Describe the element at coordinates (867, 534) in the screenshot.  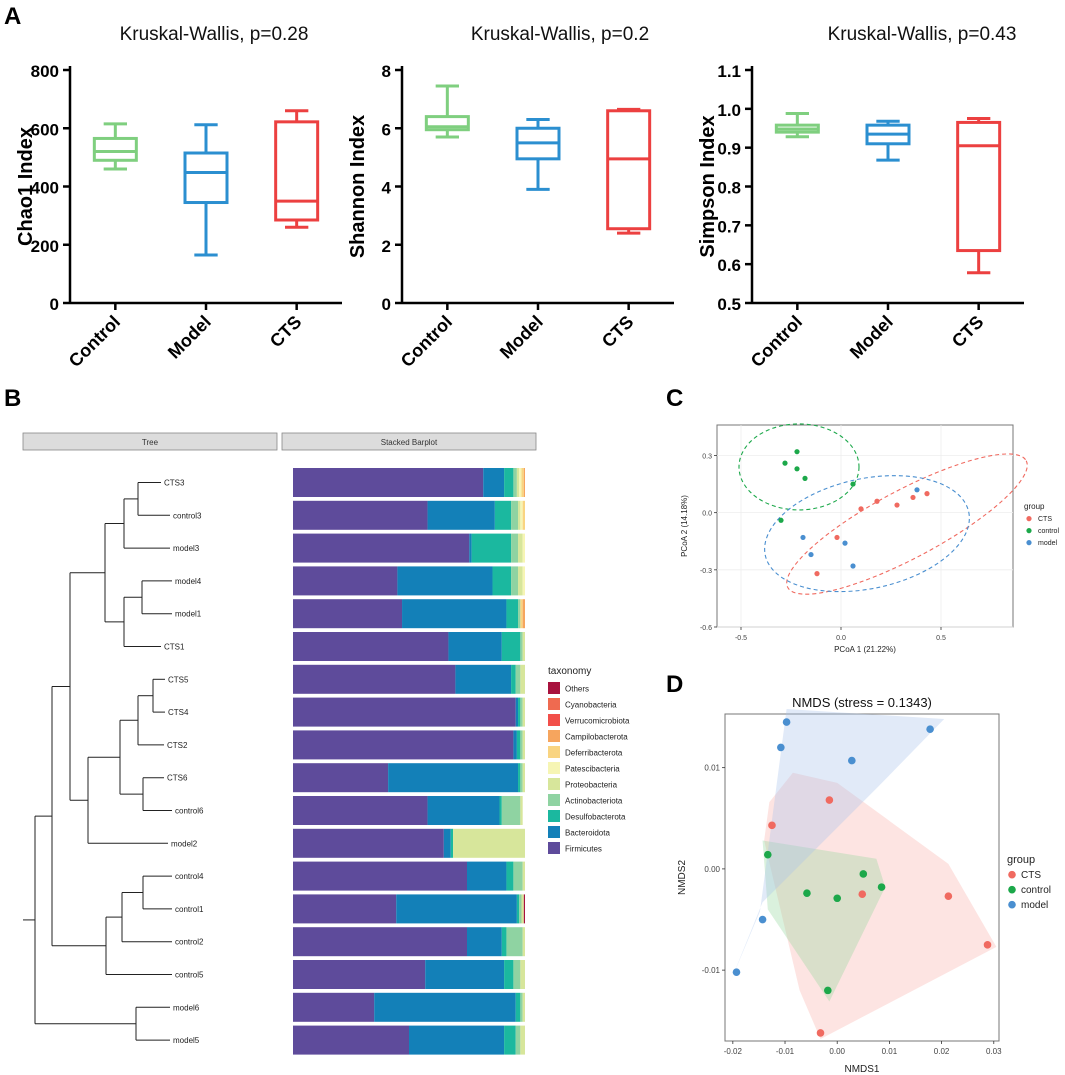
I see `confidence-ellipse-model` at that location.